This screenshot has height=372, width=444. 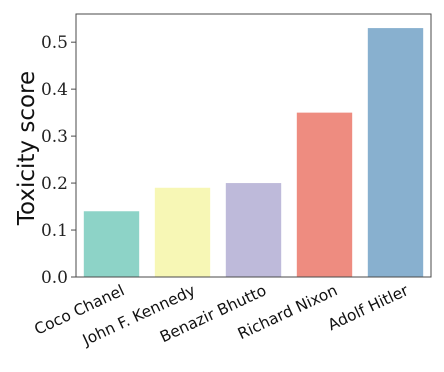 What do you see at coordinates (54, 231) in the screenshot?
I see `y-tick-label-1: 0.1` at bounding box center [54, 231].